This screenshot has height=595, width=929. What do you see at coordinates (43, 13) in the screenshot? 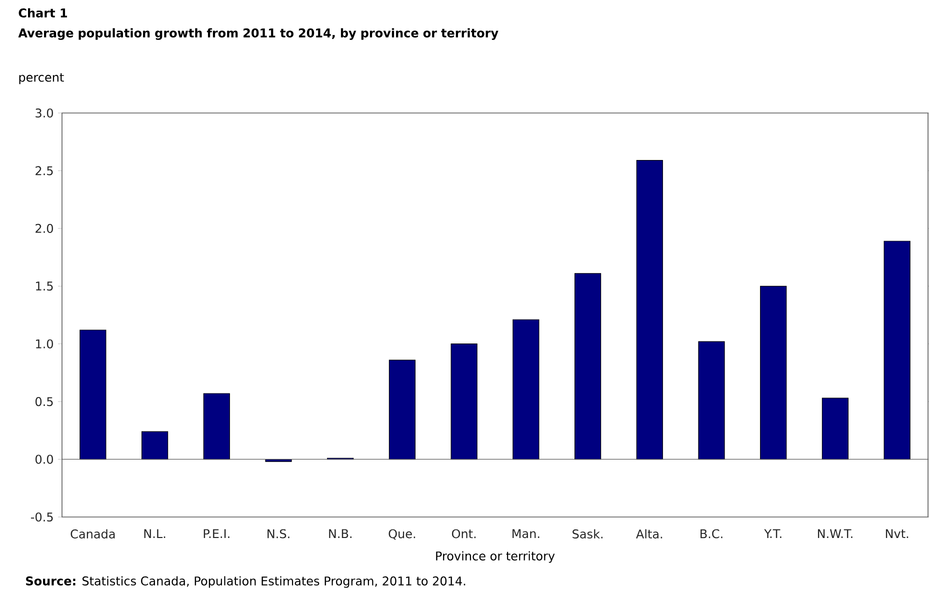
I see `chart-title: Chart 1` at bounding box center [43, 13].